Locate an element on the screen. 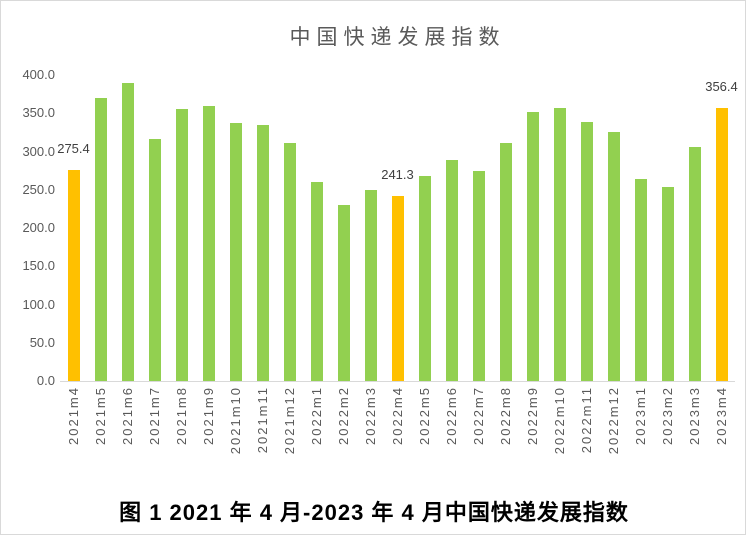 This screenshot has width=746, height=535. x-axis-category-label: 2023m4 is located at coordinates (721, 415).